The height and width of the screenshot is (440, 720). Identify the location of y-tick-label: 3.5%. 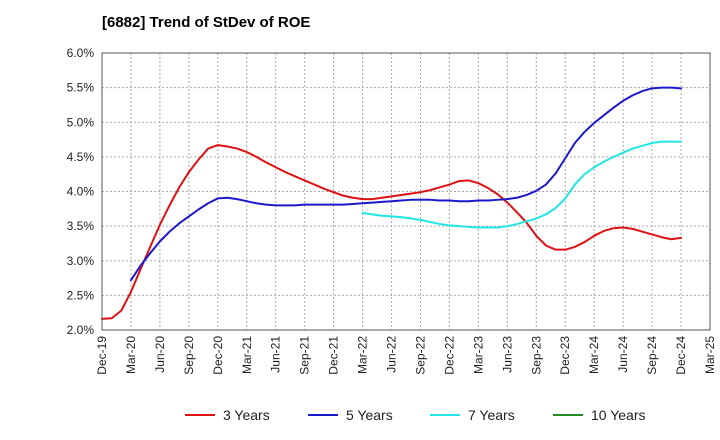
(81, 226).